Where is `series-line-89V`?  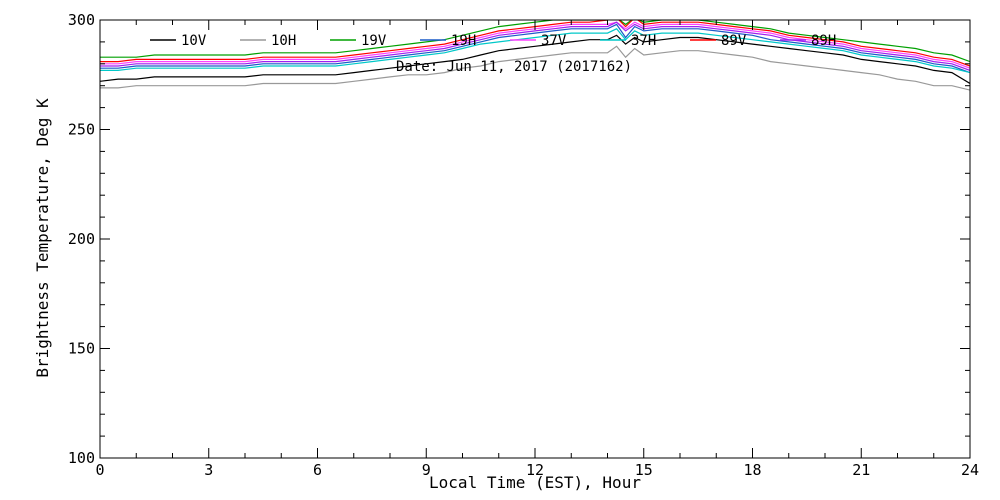 series-line-89V is located at coordinates (535, 43).